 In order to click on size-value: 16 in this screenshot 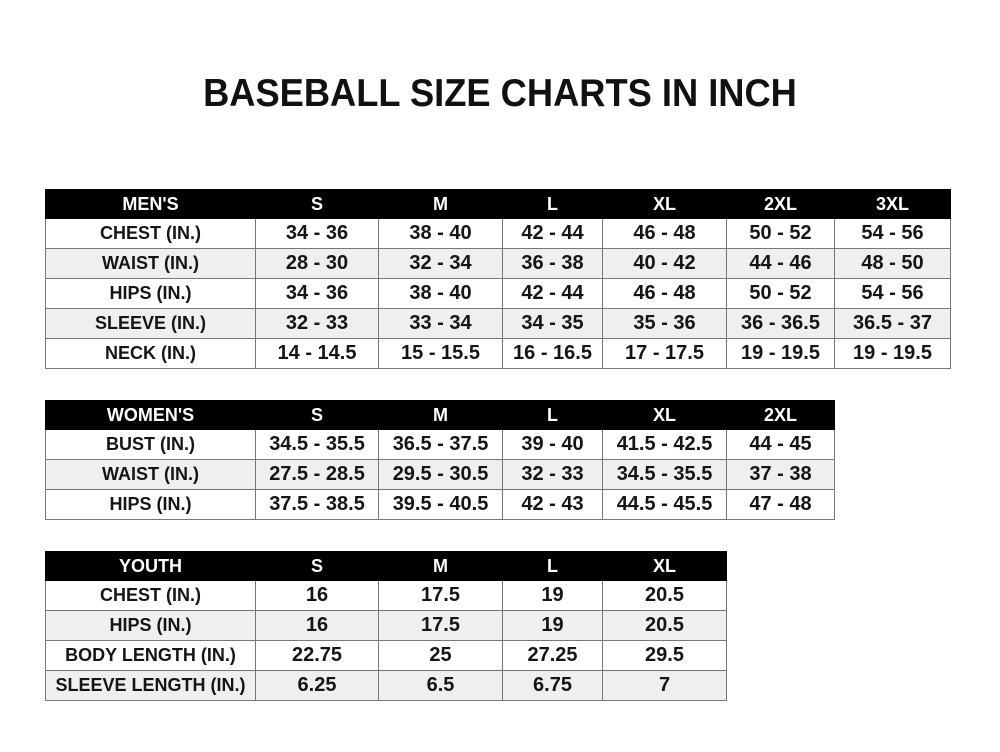, I will do `click(317, 625)`.